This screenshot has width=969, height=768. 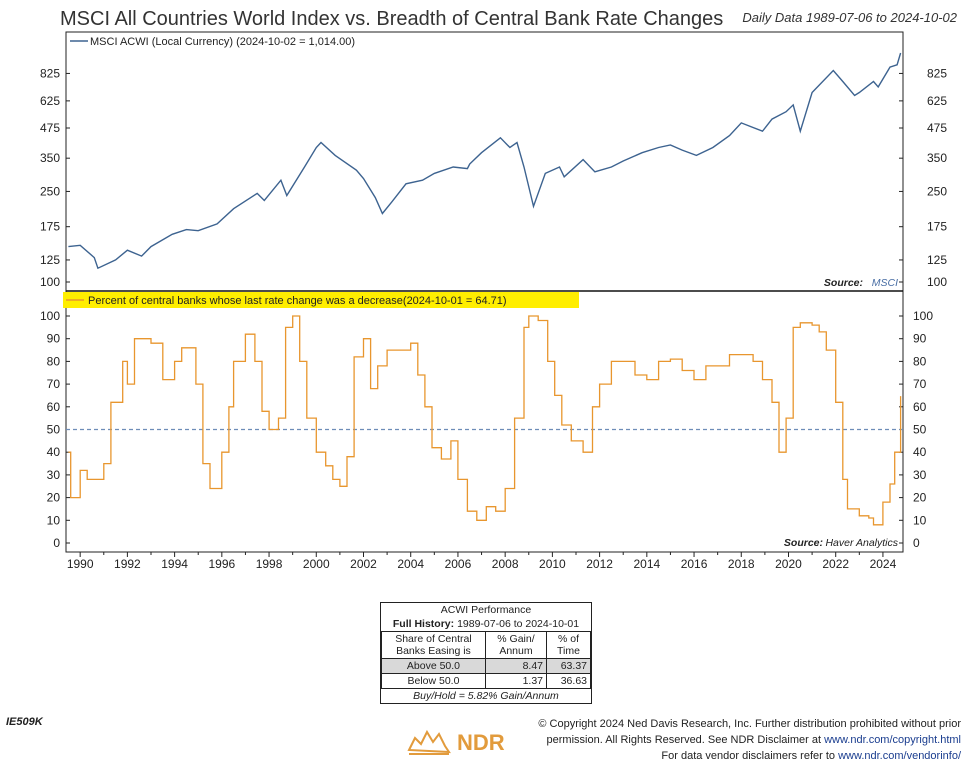 What do you see at coordinates (937, 128) in the screenshot?
I see `top-tick-label-right: 475` at bounding box center [937, 128].